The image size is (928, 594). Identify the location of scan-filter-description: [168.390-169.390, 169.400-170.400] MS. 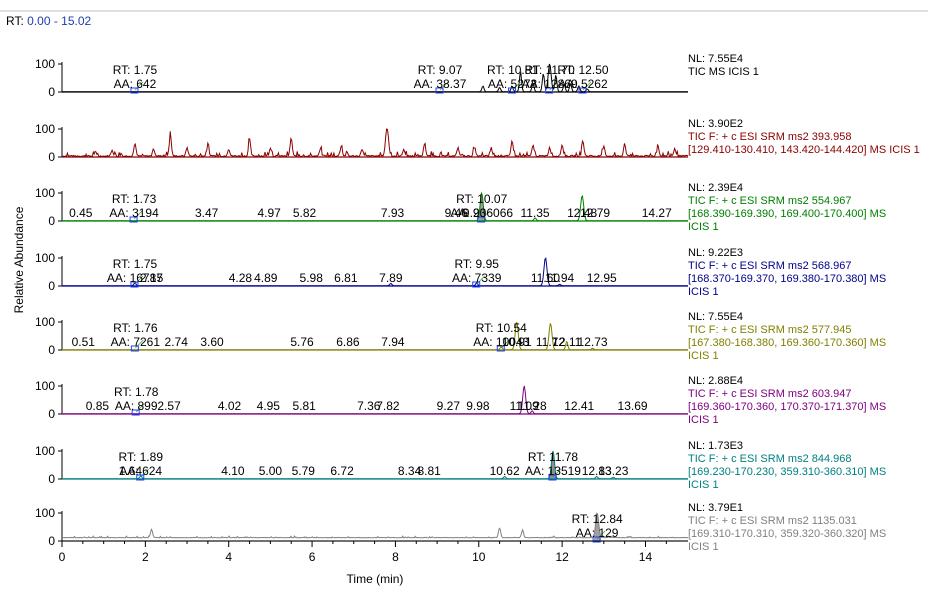
(787, 214).